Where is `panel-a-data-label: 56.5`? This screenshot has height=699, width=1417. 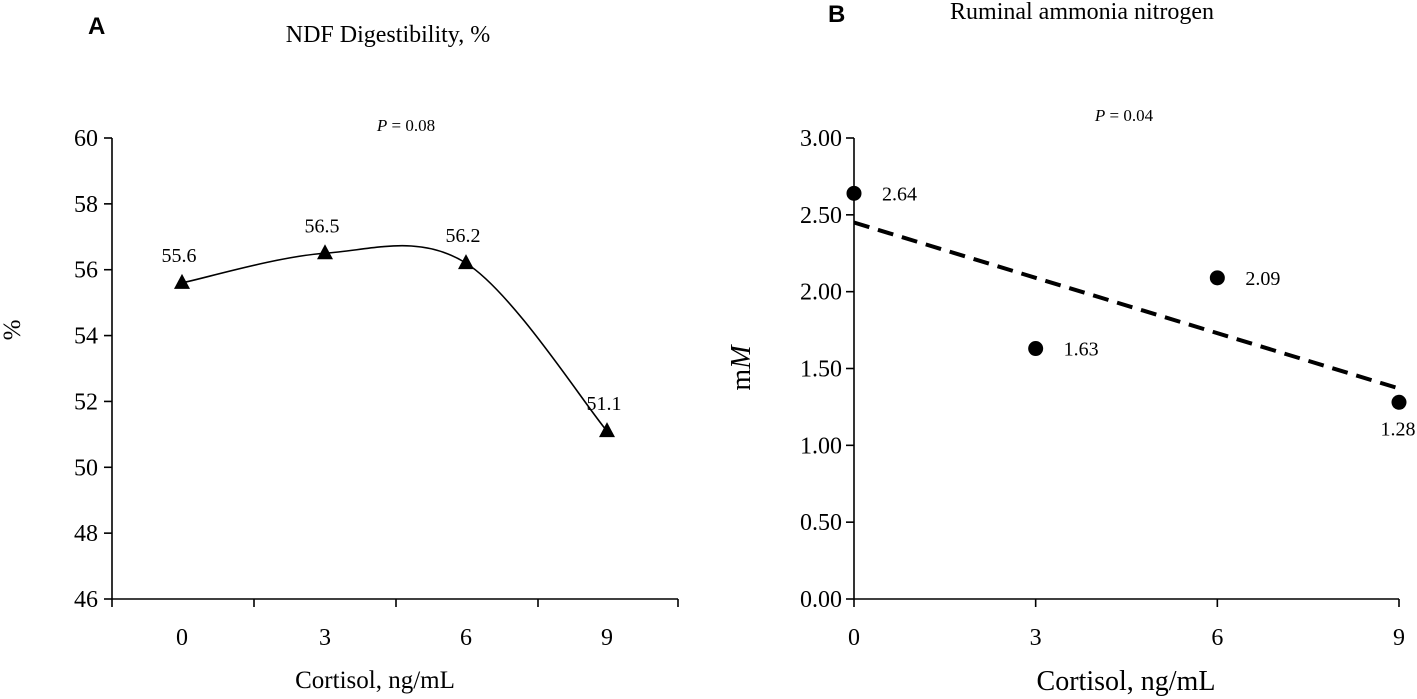
panel-a-data-label: 56.5 is located at coordinates (322, 226).